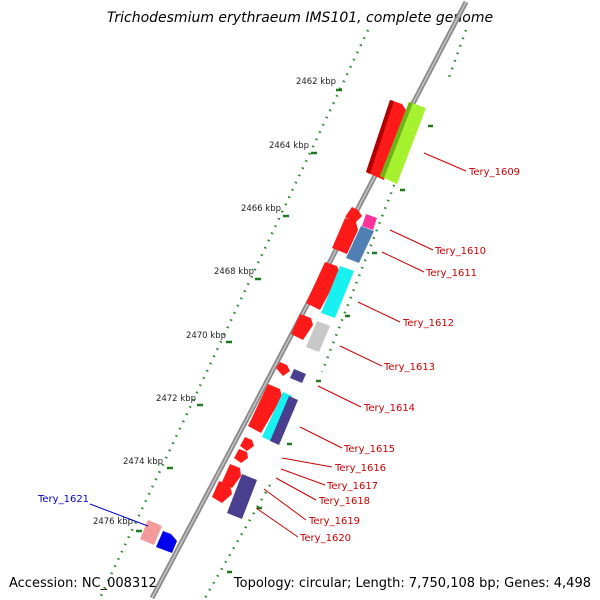 The height and width of the screenshot is (600, 600). I want to click on kbp-label: 2472 kbp, so click(176, 399).